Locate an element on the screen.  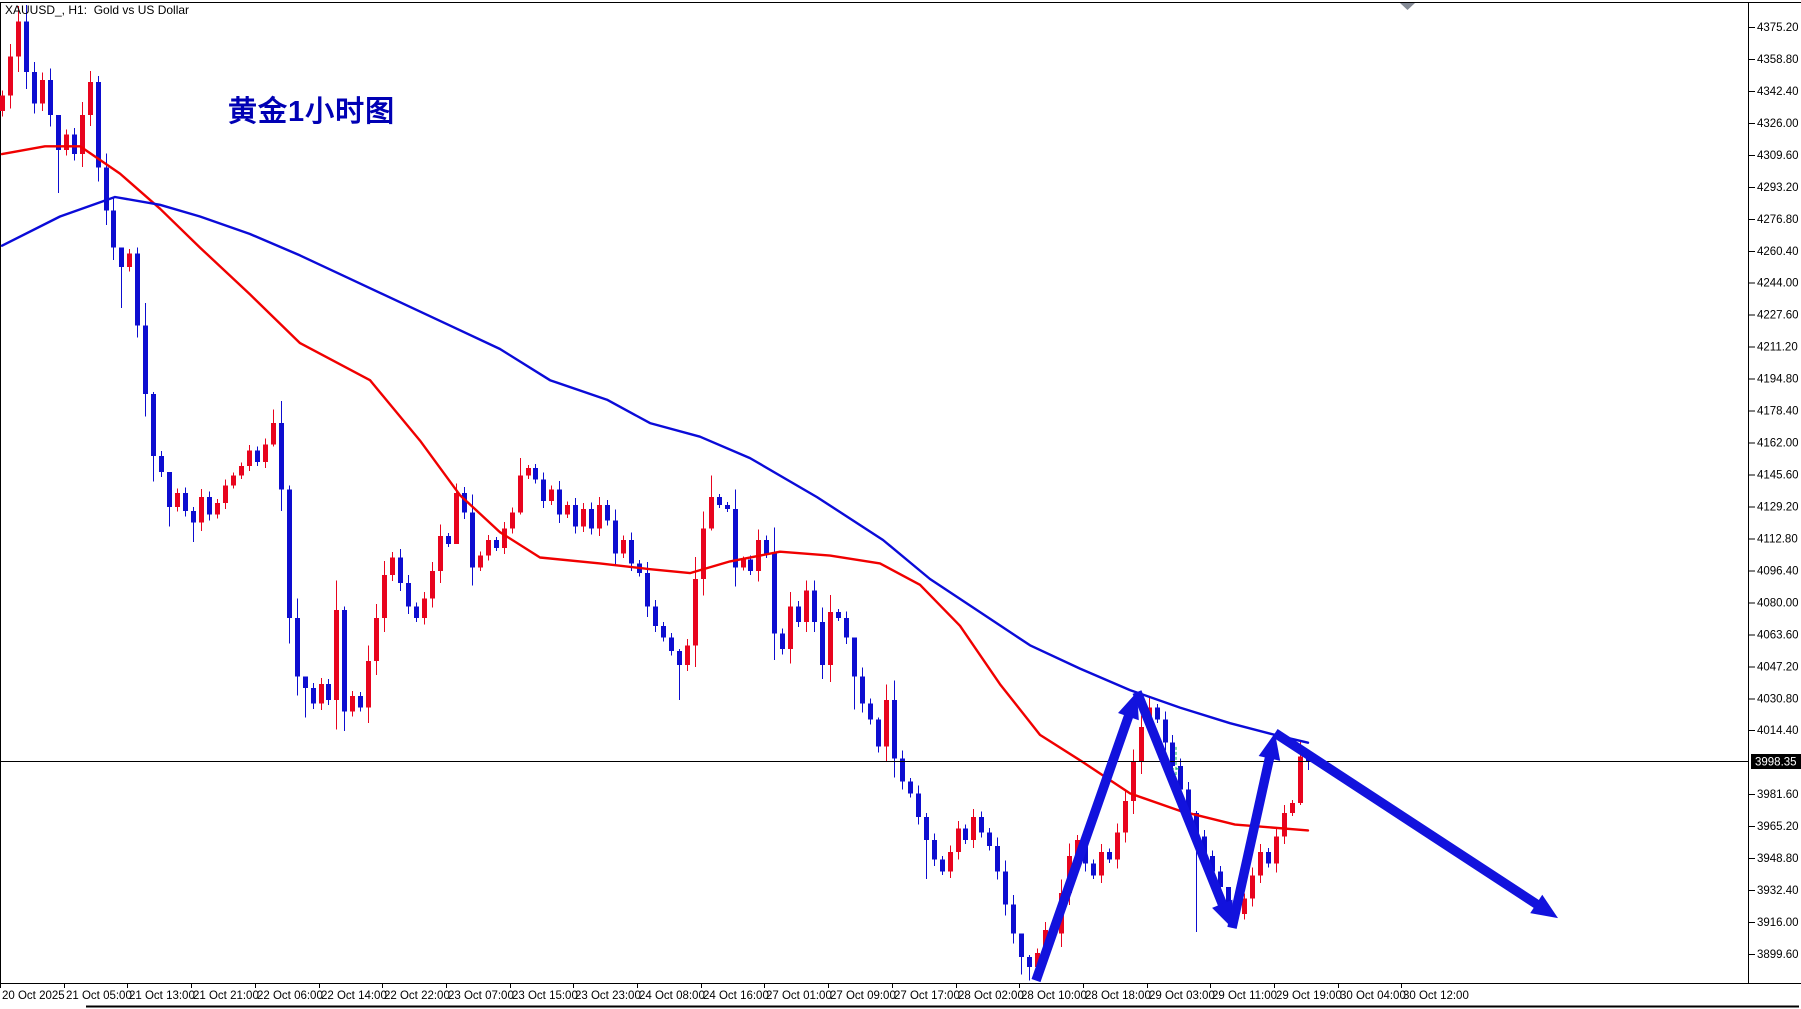
price-tick-label: 4309.60 is located at coordinates (1778, 156).